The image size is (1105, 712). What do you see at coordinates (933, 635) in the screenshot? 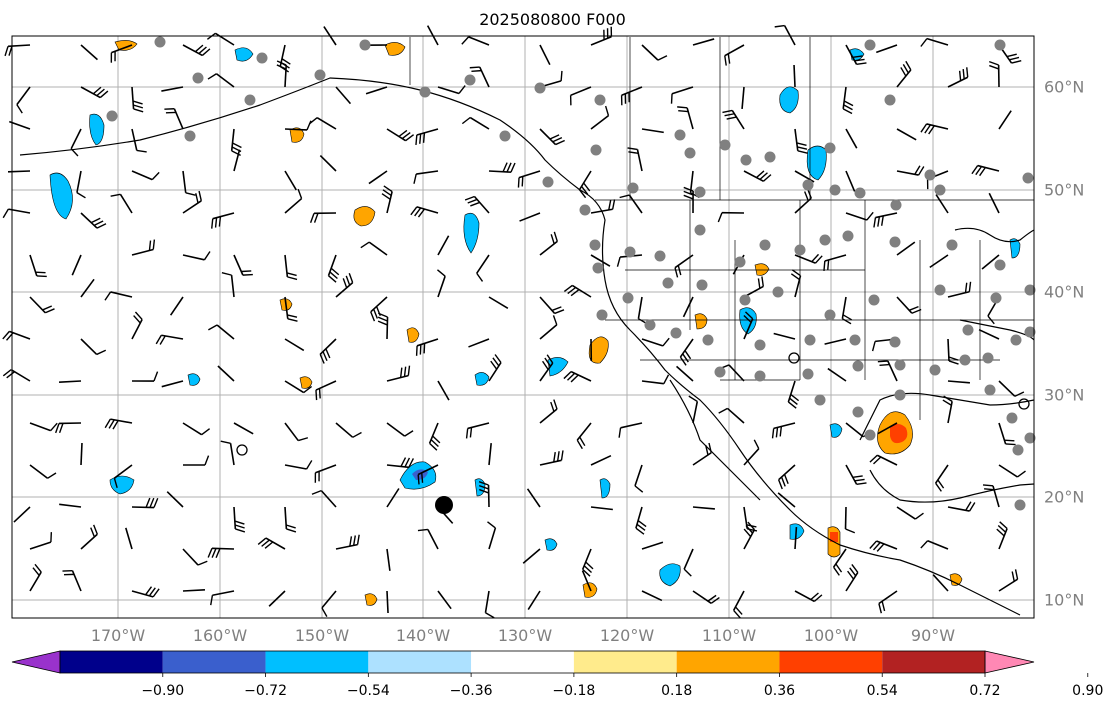
I see `longitude-label: 90°W` at bounding box center [933, 635].